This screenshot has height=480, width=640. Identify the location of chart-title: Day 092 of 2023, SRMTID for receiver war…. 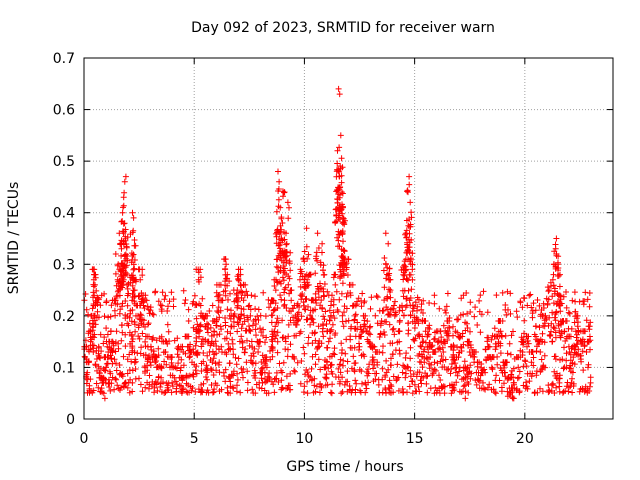
(343, 28).